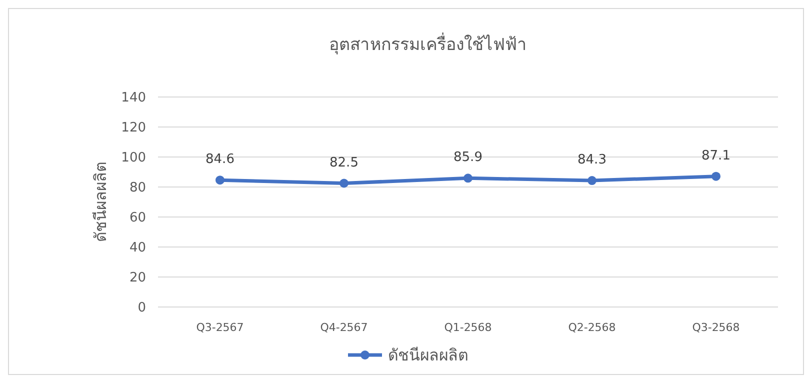  Describe the element at coordinates (344, 327) in the screenshot. I see `x-tick-label: Q4-2567` at that location.